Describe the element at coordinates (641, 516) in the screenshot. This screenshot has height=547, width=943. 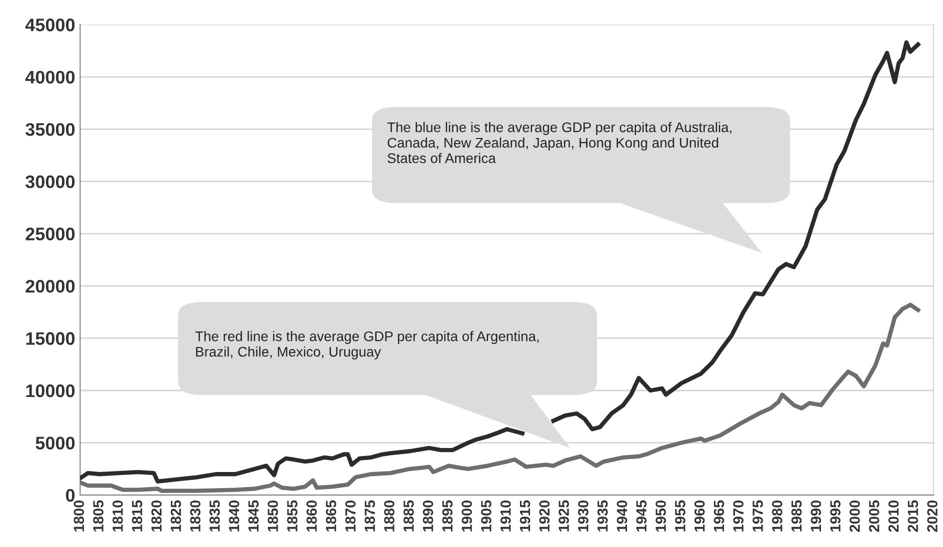
I see `x-tick-label: 1945` at that location.